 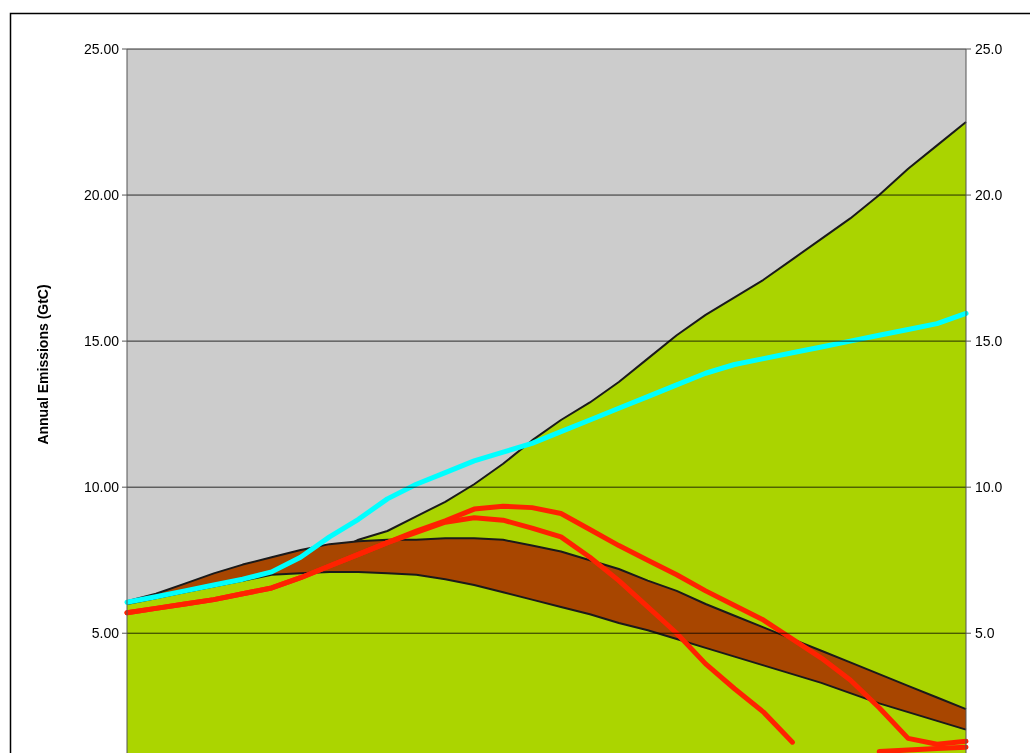 What do you see at coordinates (43, 364) in the screenshot?
I see `y-axis-title: Annual Emissions (GtC)` at bounding box center [43, 364].